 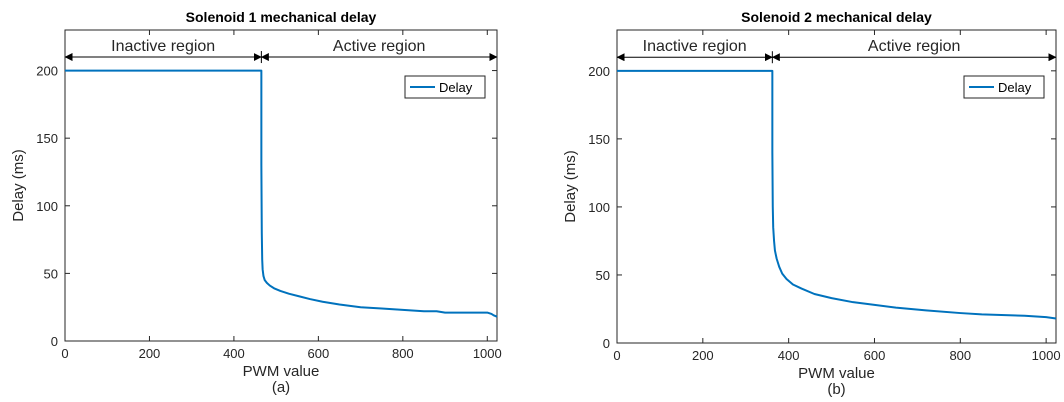 What do you see at coordinates (281, 387) in the screenshot?
I see `panel-caption: (a)` at bounding box center [281, 387].